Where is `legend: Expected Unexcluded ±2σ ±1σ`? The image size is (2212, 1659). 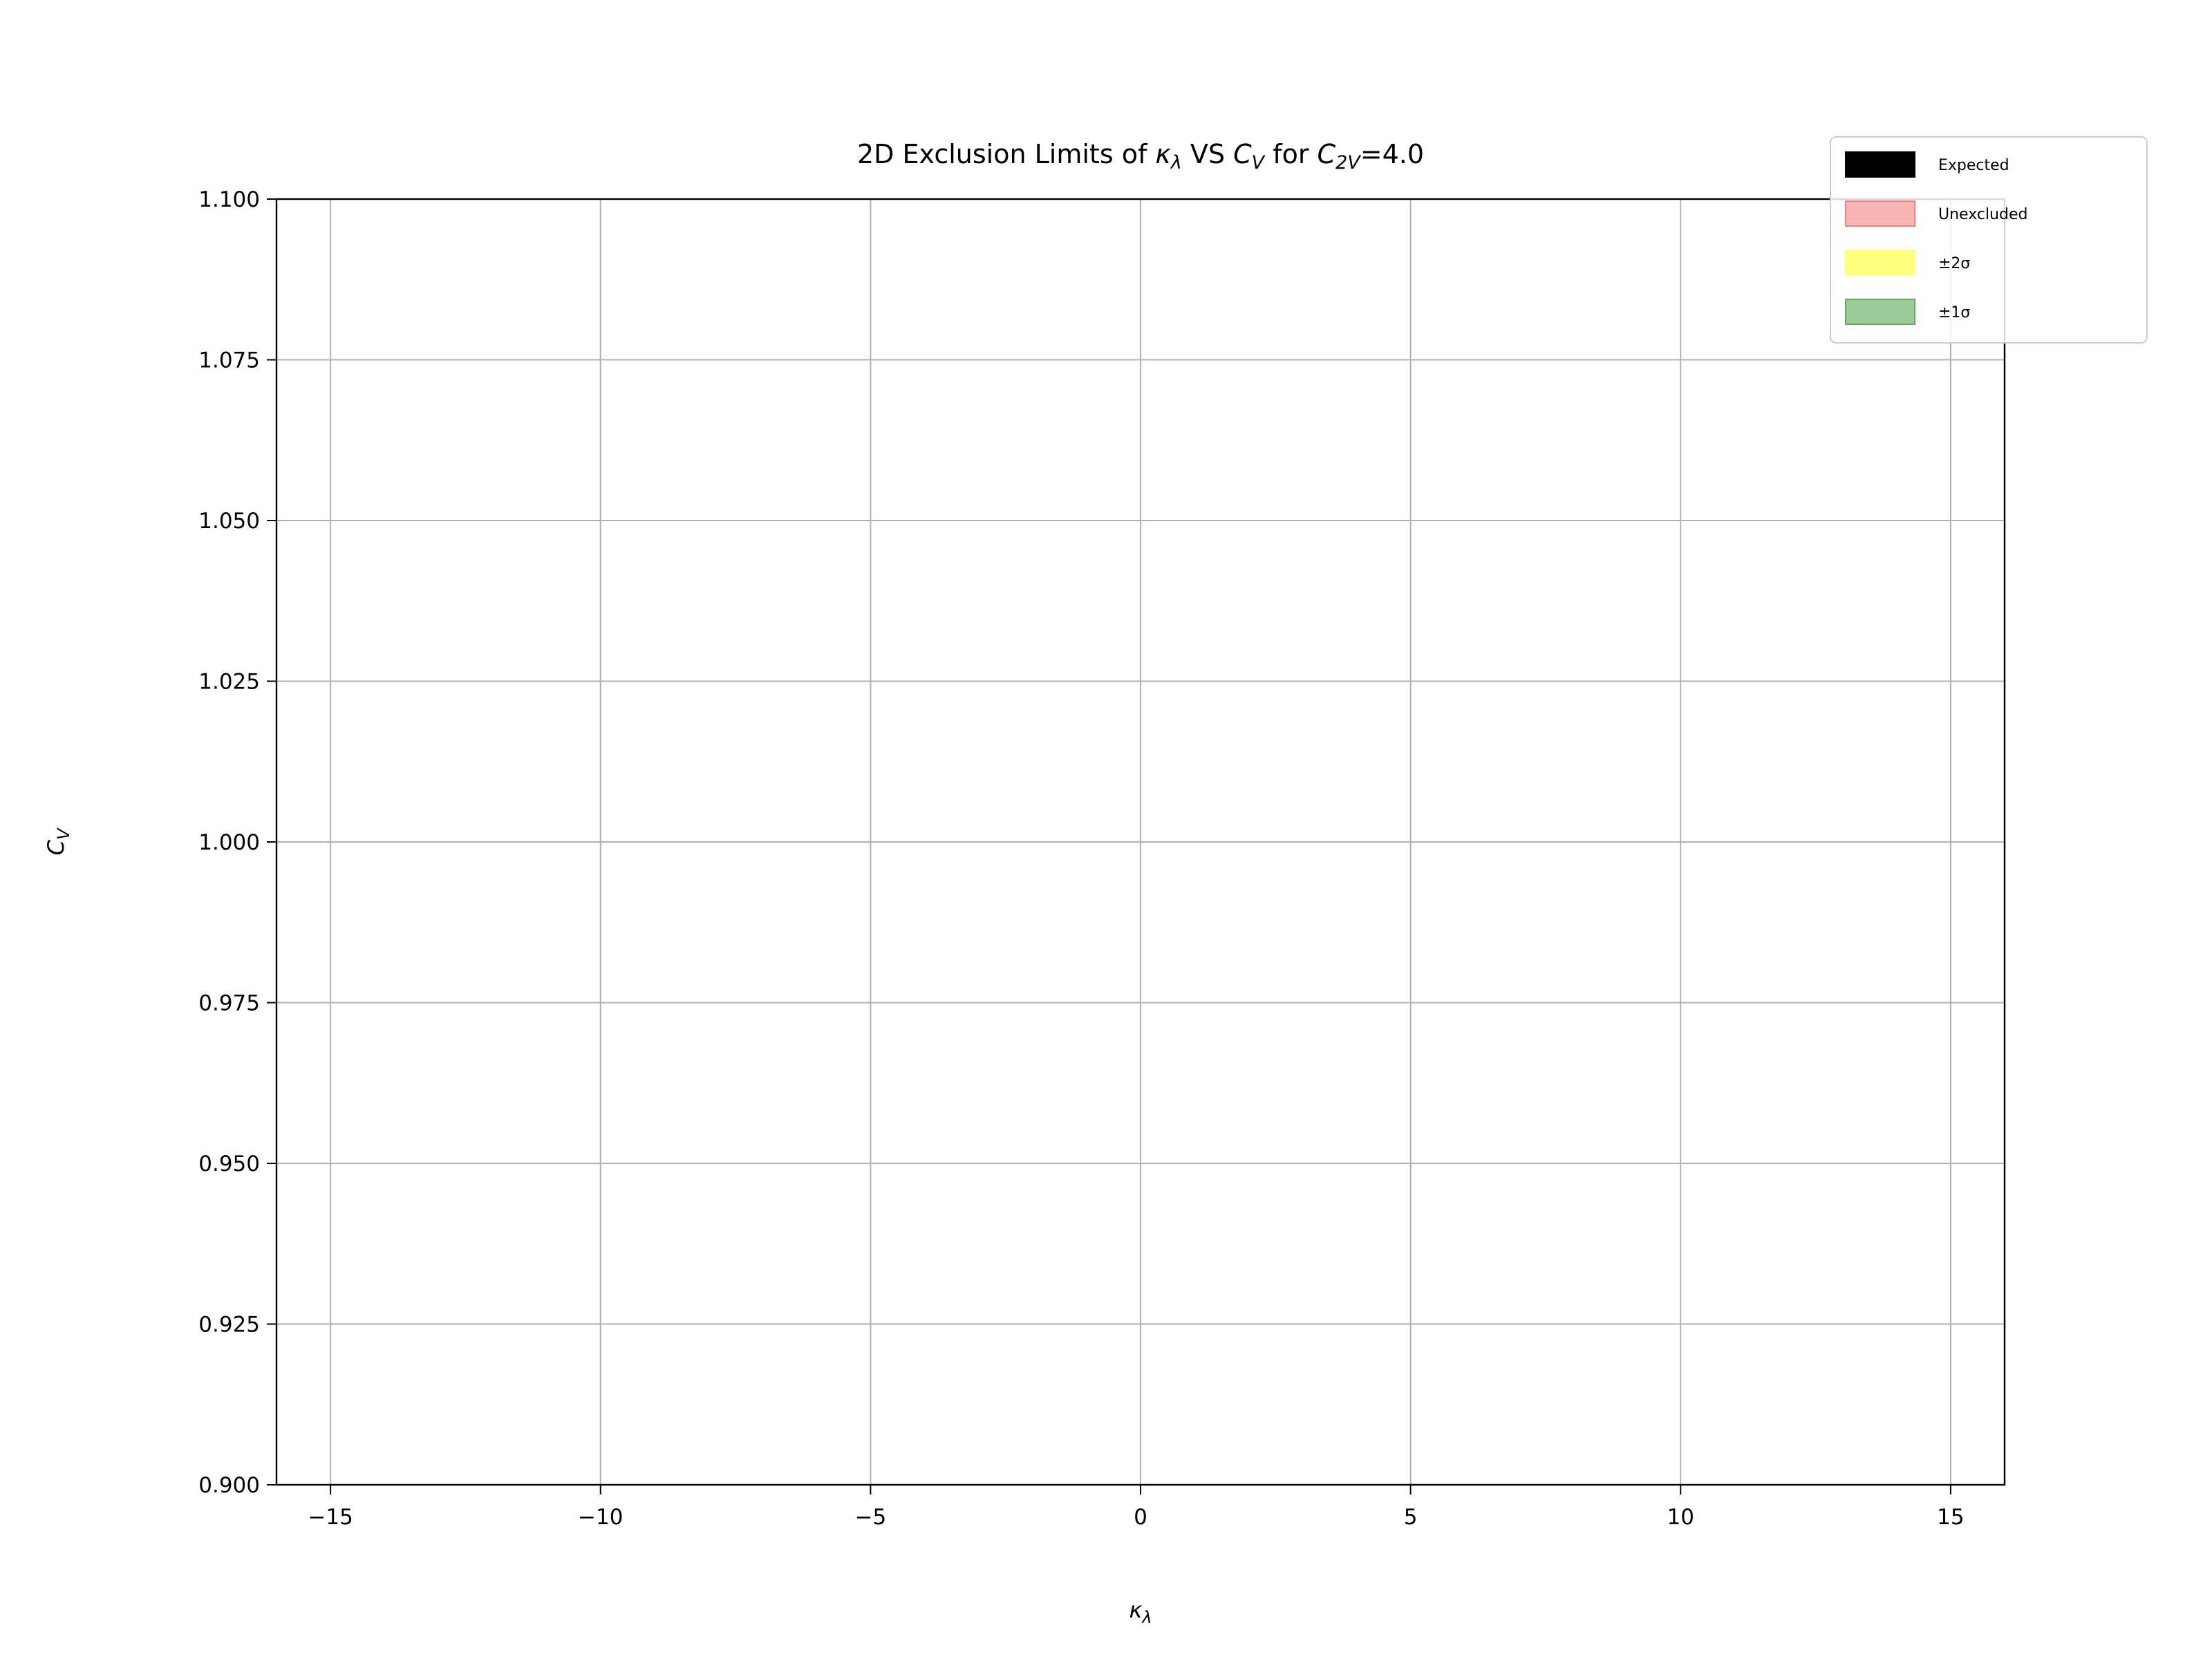 legend: Expected Unexcluded ±2σ ±1σ is located at coordinates (1989, 240).